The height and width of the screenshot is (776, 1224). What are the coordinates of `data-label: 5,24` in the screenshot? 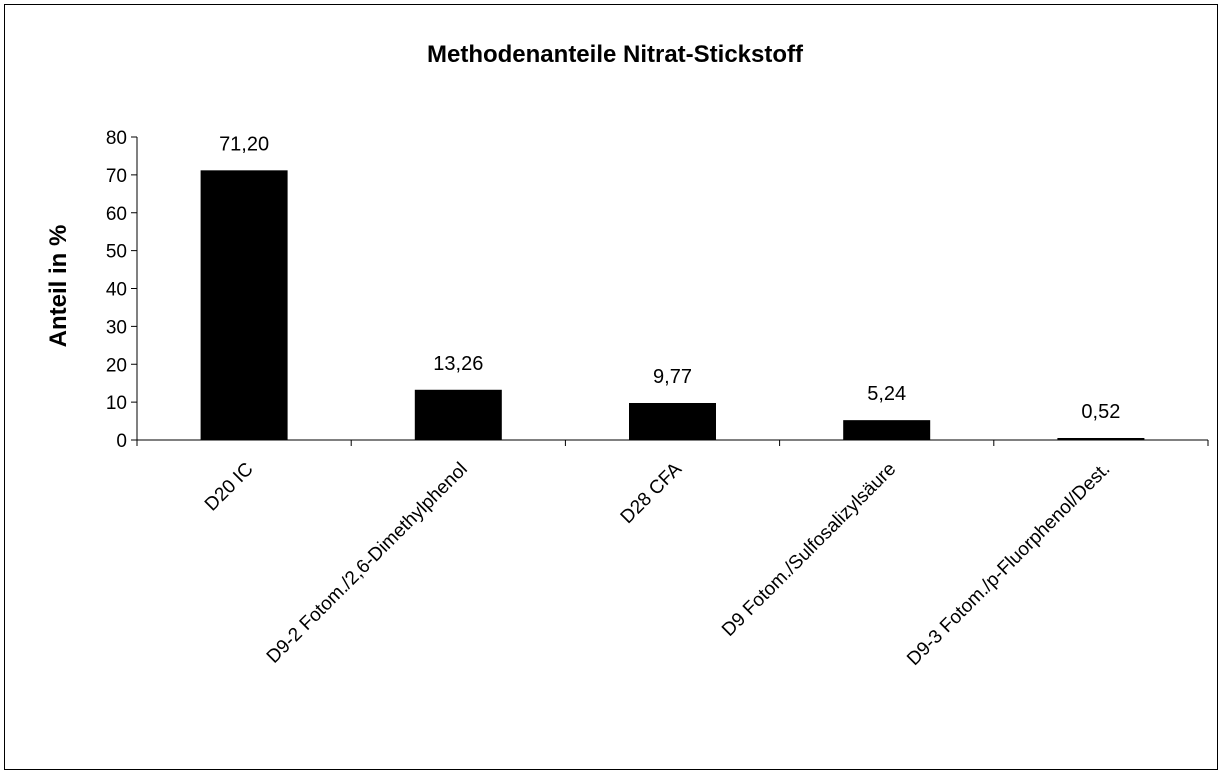 It's located at (886, 394).